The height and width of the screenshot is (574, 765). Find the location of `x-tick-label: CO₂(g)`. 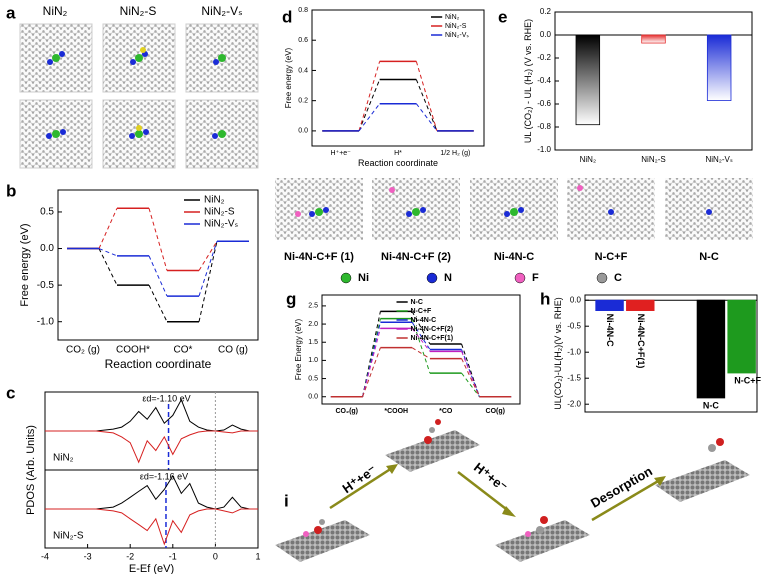

x-tick-label: CO₂(g) is located at coordinates (346, 411).